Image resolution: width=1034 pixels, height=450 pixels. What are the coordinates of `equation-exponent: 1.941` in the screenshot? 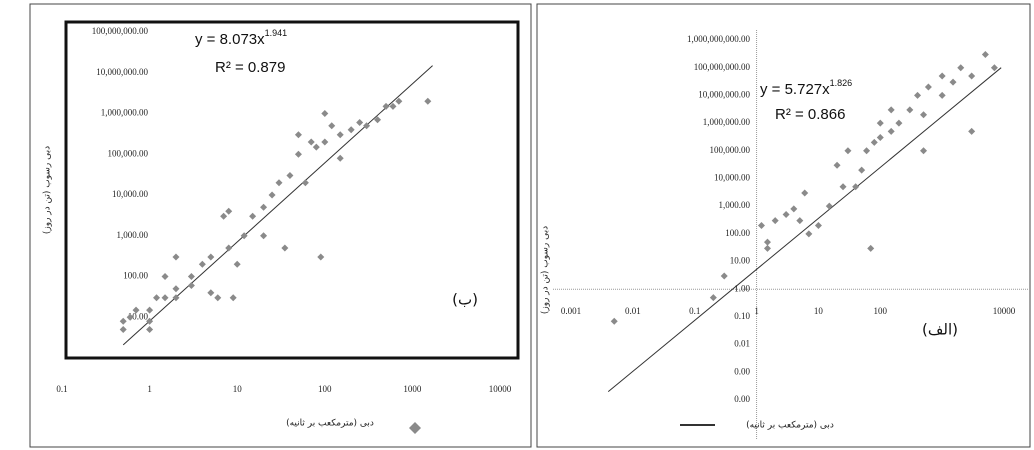 It's located at (276, 33).